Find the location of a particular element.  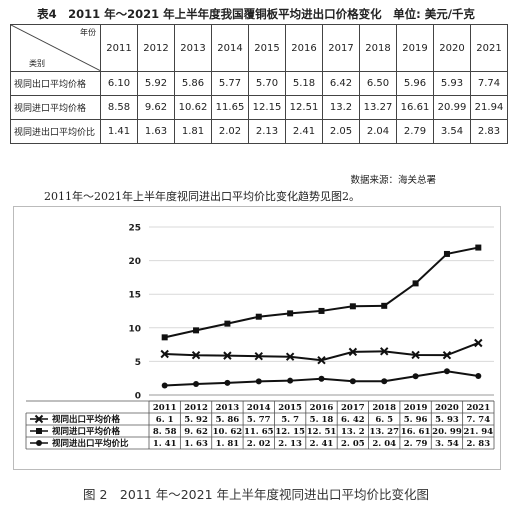

data-label: 2. 05 is located at coordinates (353, 444).